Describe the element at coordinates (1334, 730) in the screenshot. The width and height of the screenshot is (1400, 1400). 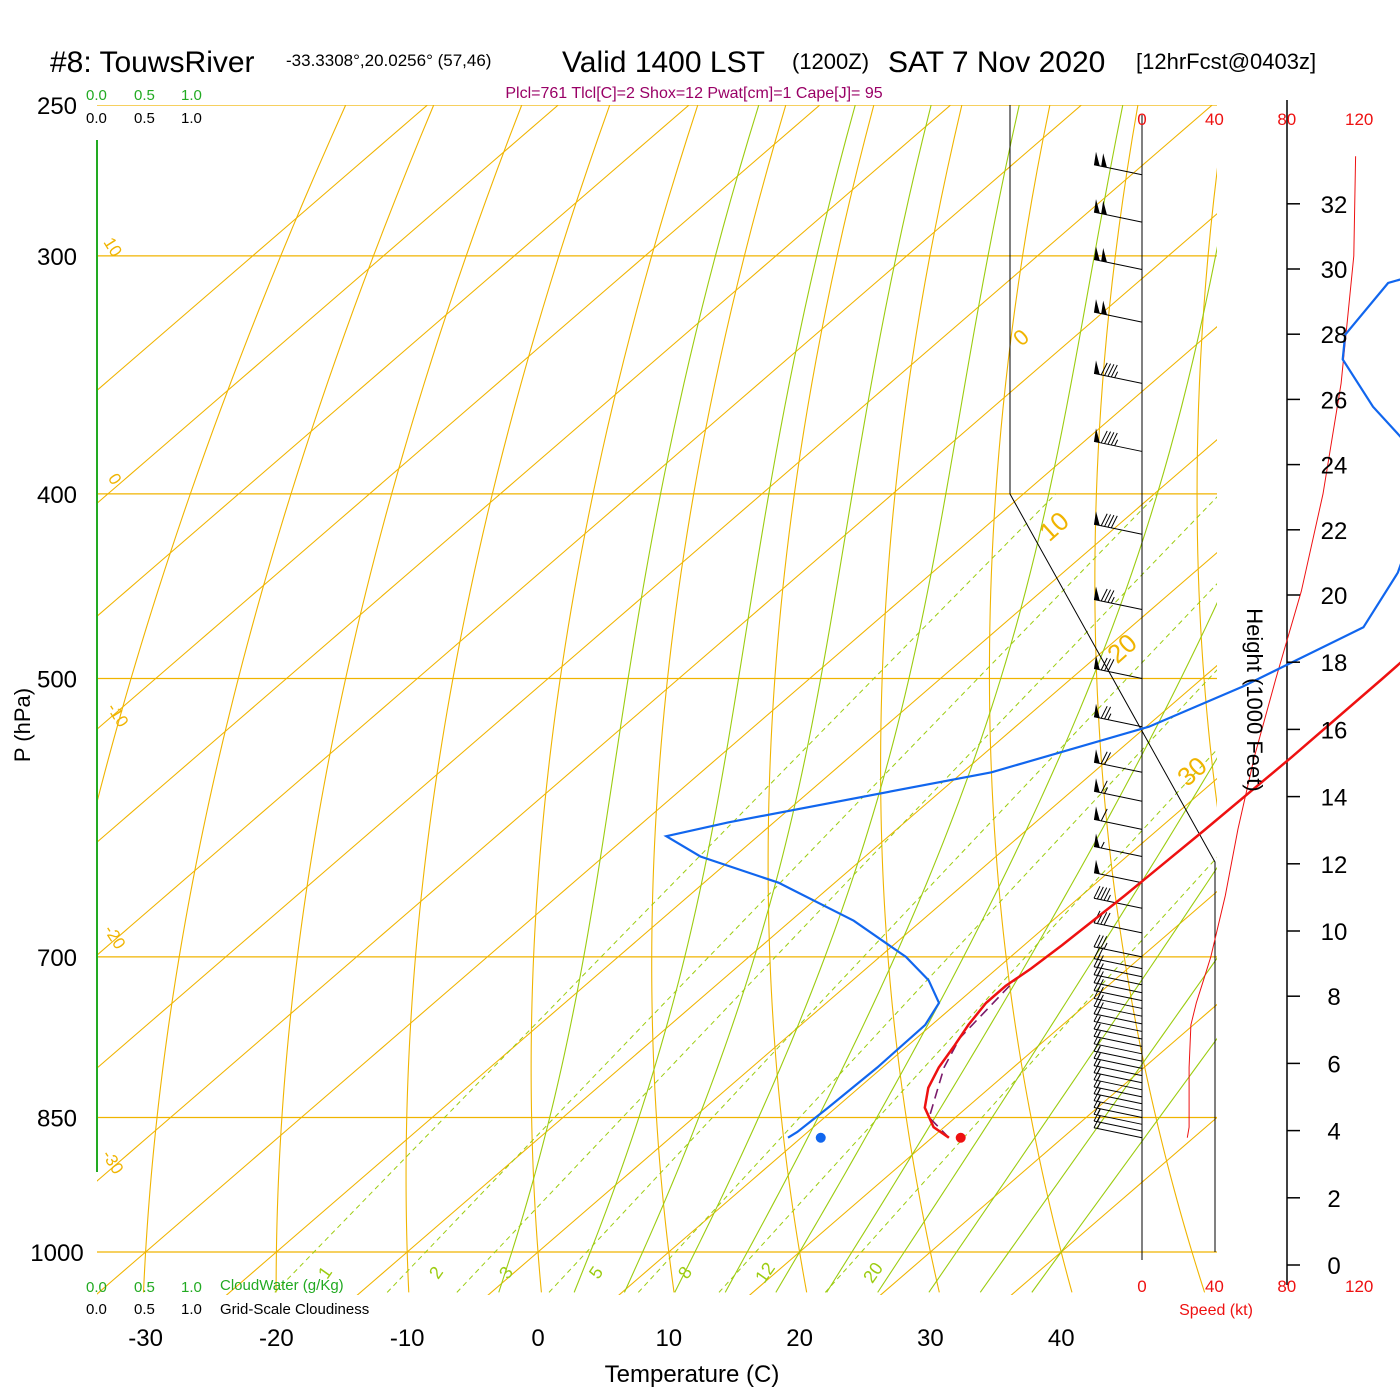
I see `height-tick-16: 16` at that location.